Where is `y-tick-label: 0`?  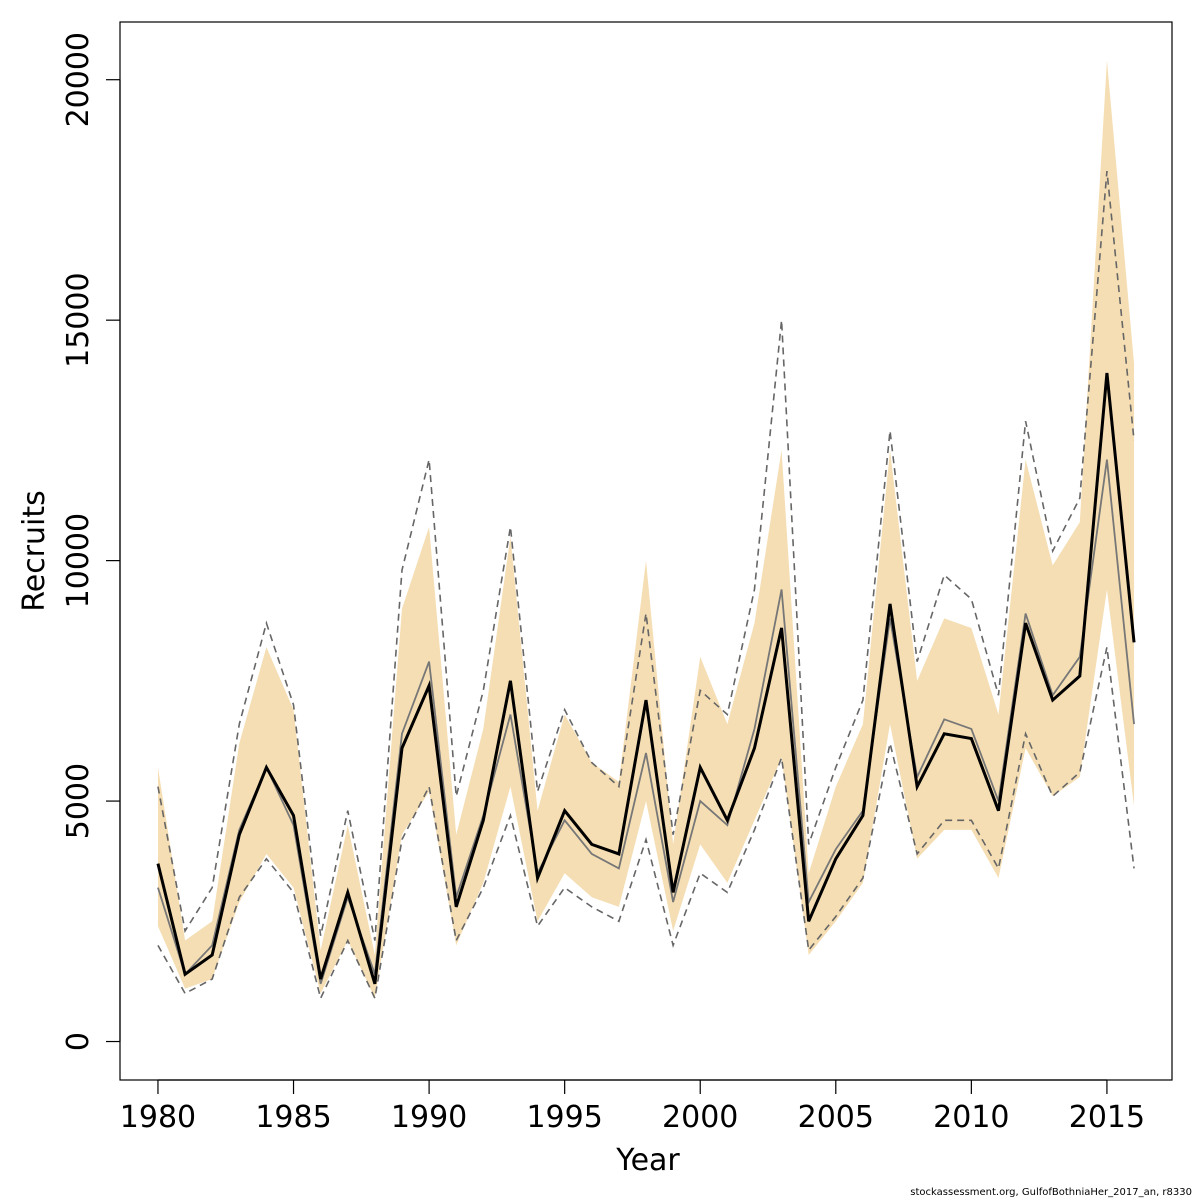 y-tick-label: 0 is located at coordinates (78, 1041).